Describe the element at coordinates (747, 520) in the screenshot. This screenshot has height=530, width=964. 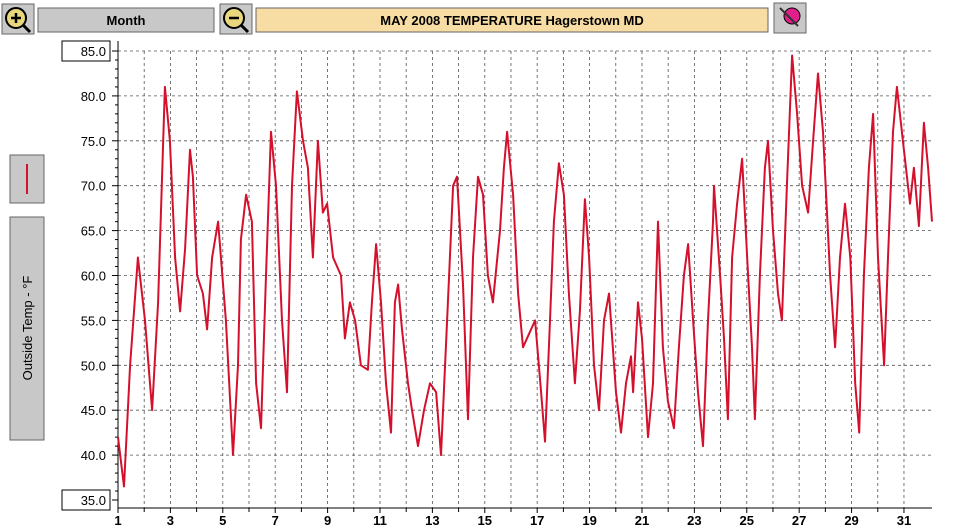
I see `x-tick-label: 25` at that location.